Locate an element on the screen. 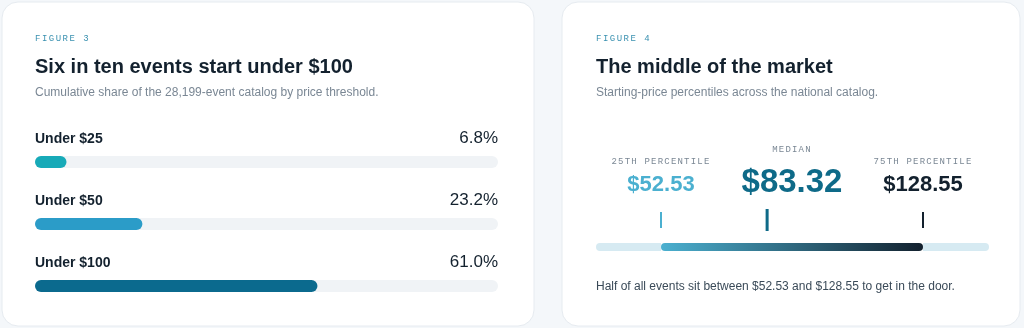  data-label: $128.55 is located at coordinates (923, 183).